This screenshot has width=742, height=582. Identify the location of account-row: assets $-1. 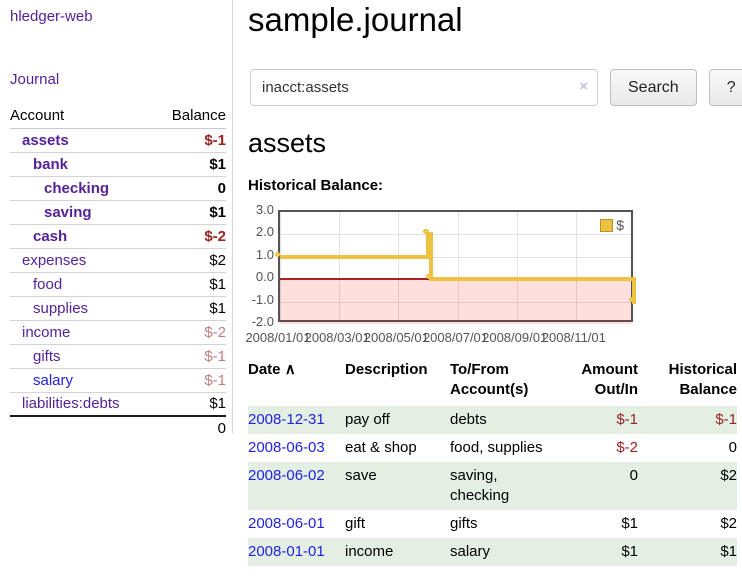
(118, 140).